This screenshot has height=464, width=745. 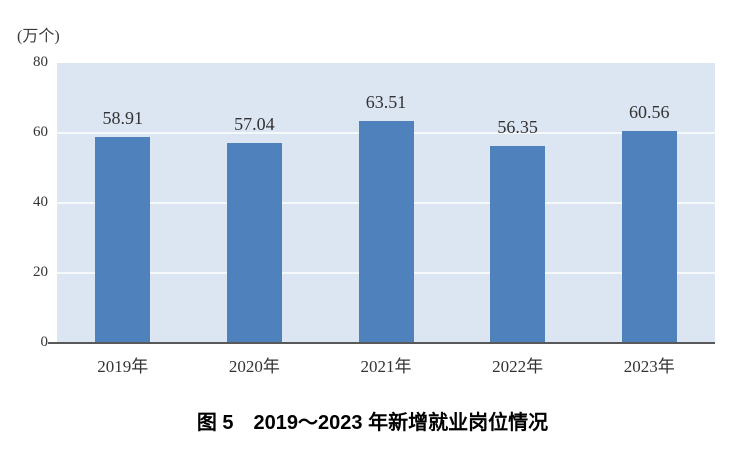 I want to click on bar-2021年, so click(x=386, y=231).